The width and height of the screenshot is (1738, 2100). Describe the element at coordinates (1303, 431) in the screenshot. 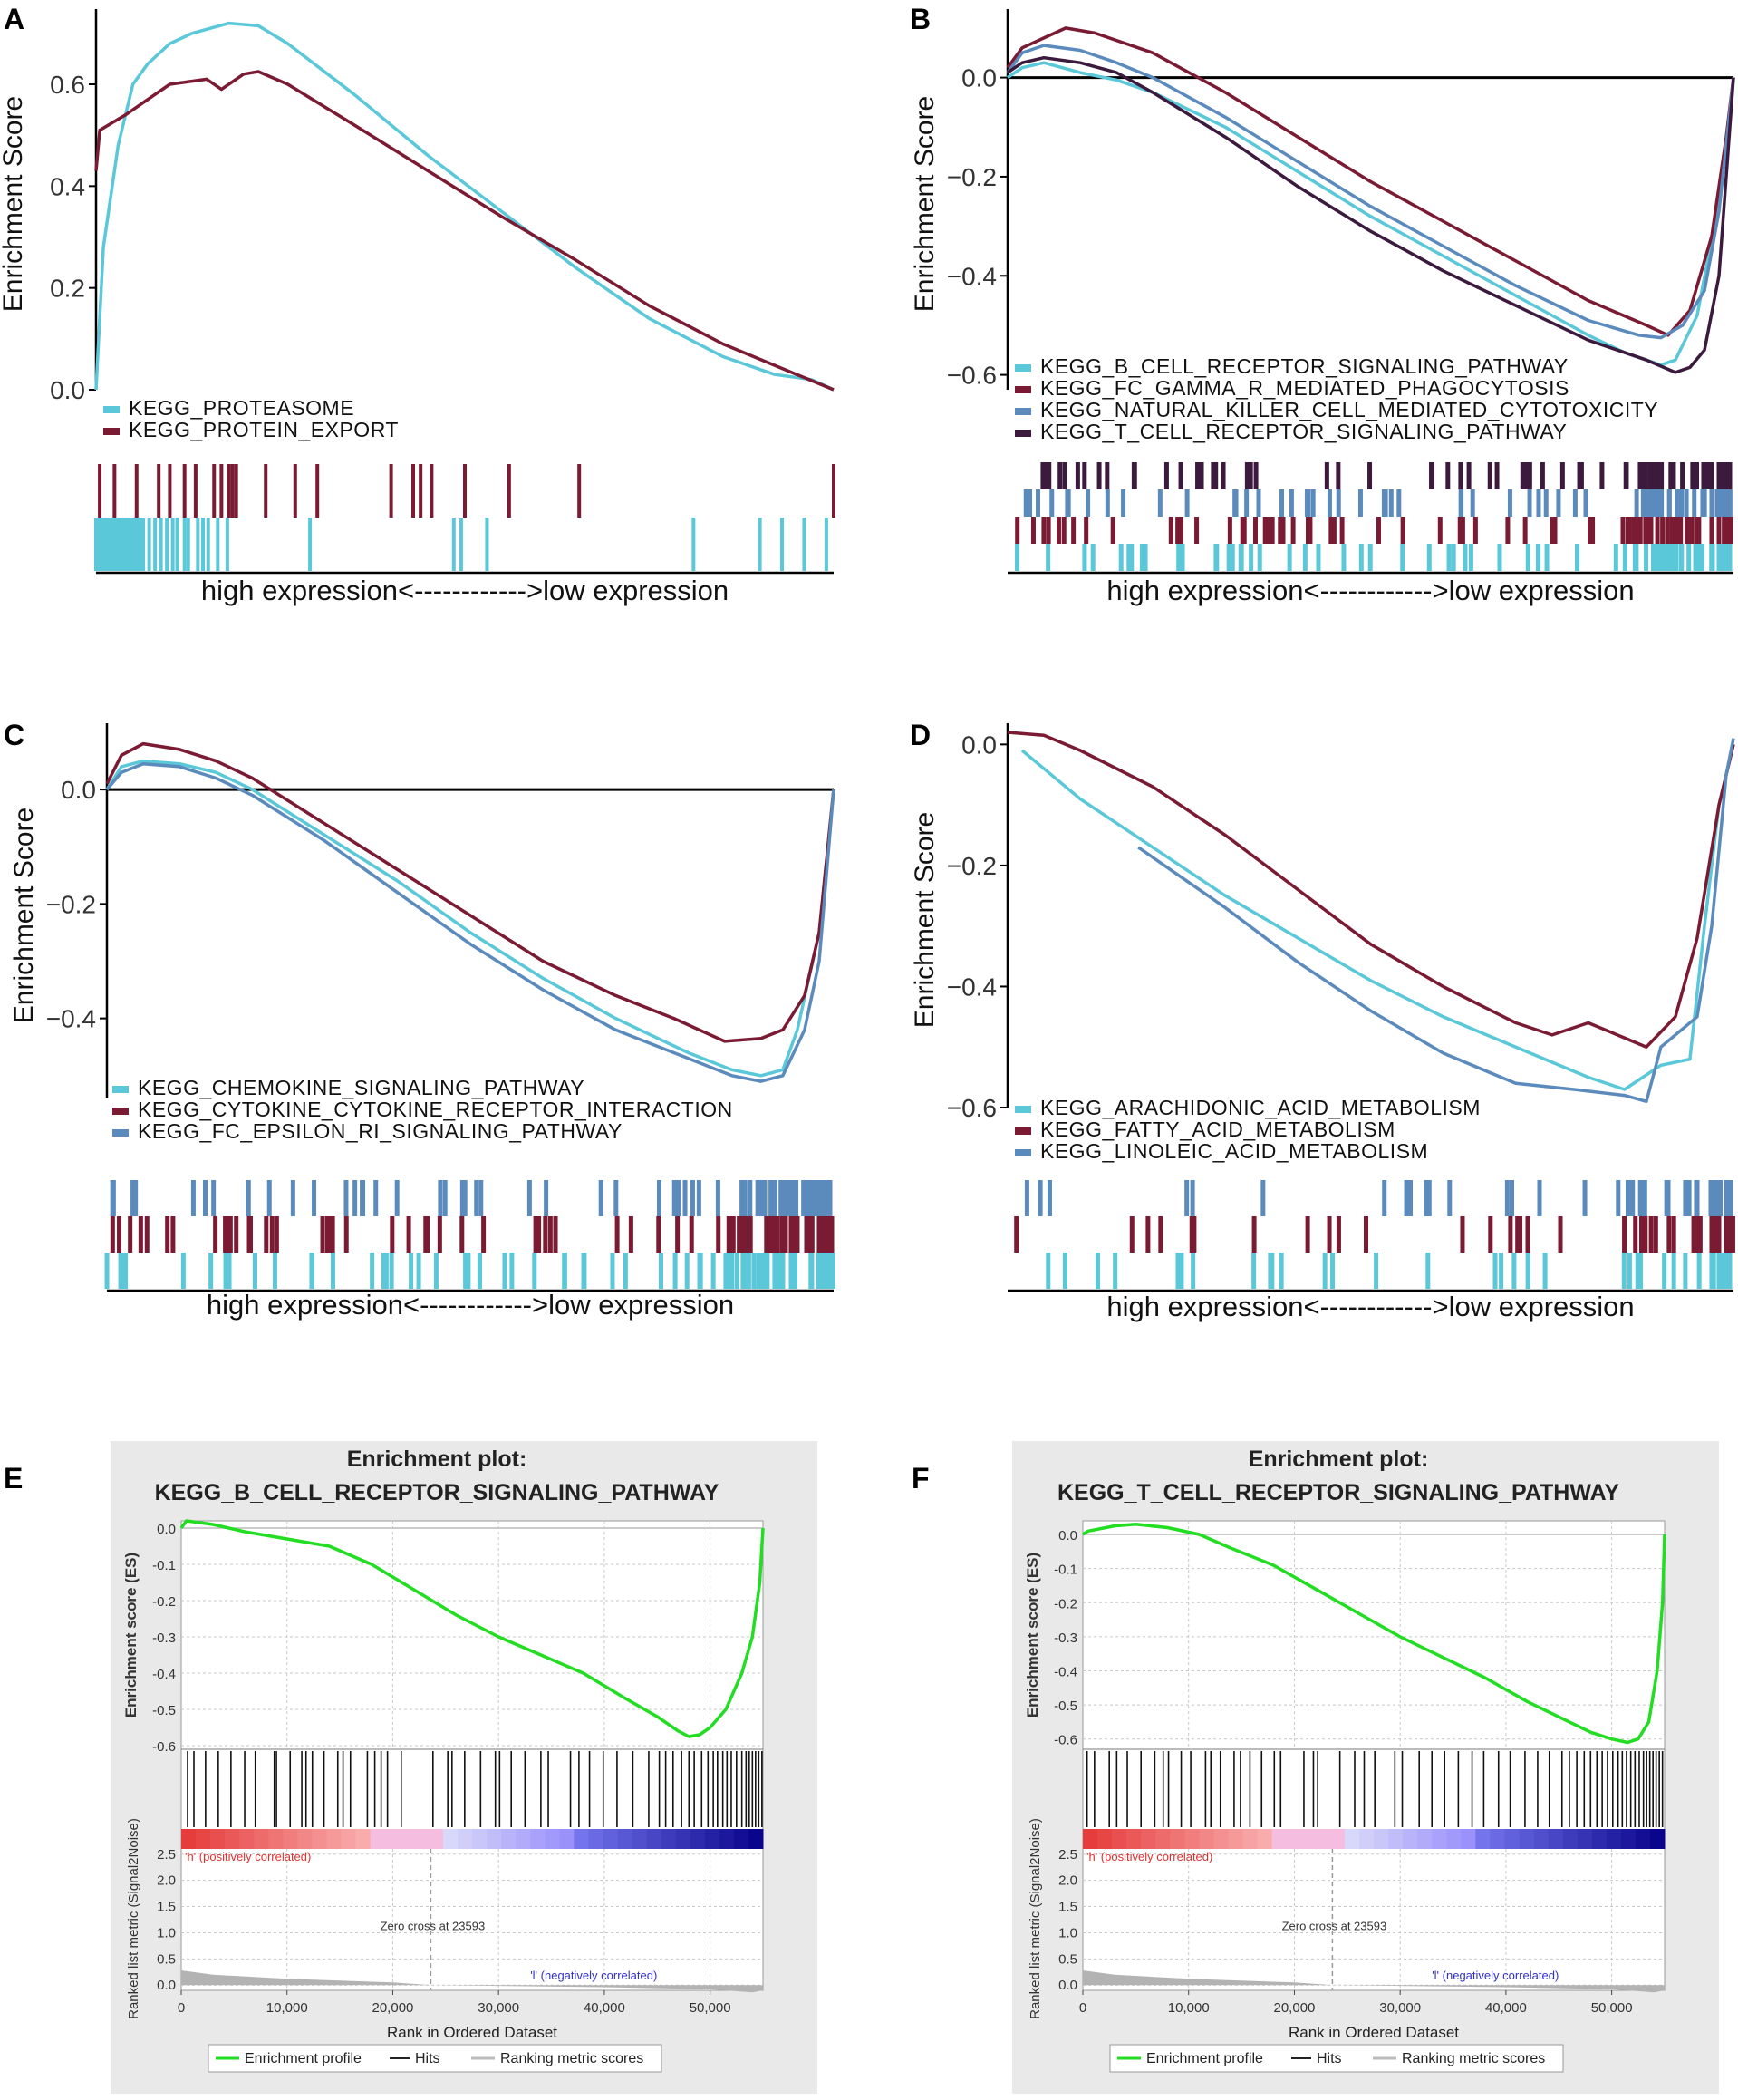

I see `legend-label: KEGG_T_CELL_RECEPTOR_SIGNALING_PATHWAY` at that location.